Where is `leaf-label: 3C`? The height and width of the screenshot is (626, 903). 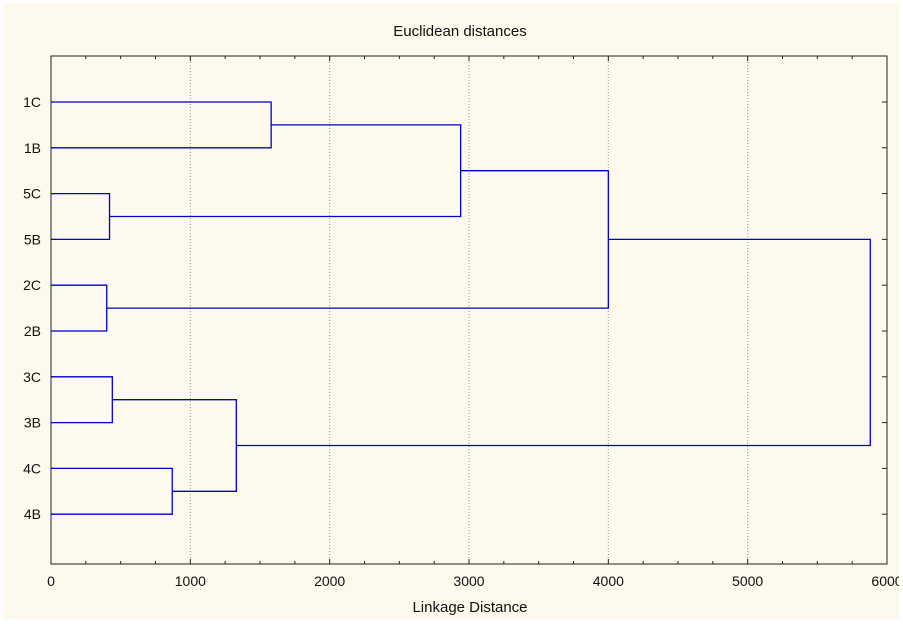
leaf-label: 3C is located at coordinates (32, 377).